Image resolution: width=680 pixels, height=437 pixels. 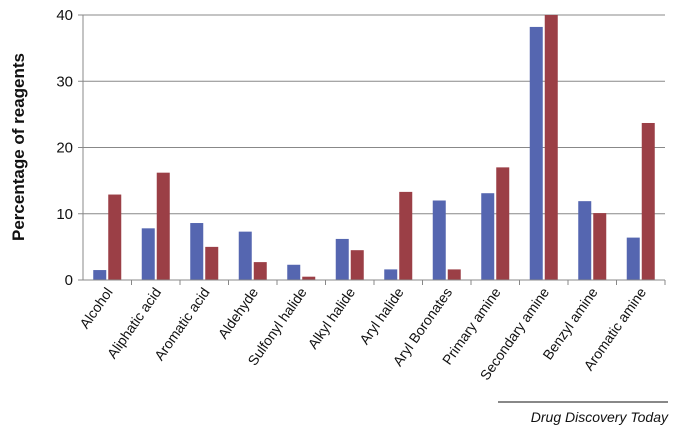 I want to click on y-tick-labels: 0 10 20 30 40, so click(x=64, y=148).